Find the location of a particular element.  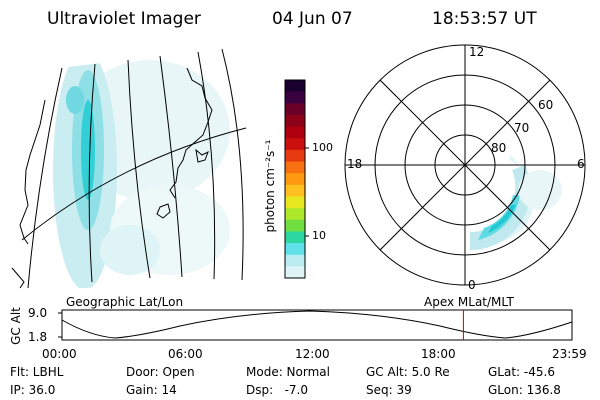

altitude-plot is located at coordinates (315, 325).